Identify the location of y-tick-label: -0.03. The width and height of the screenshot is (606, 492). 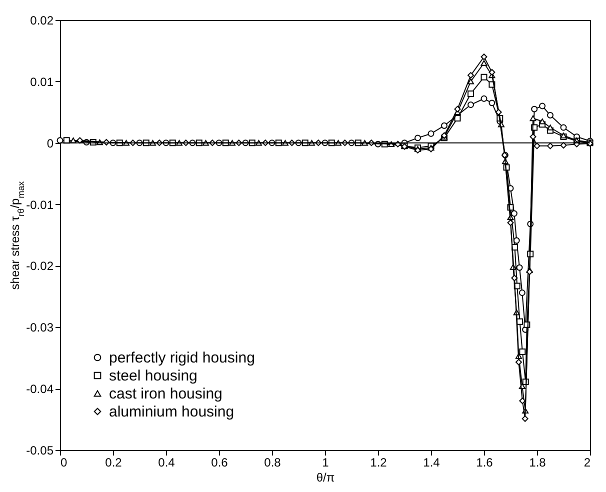
(40, 327).